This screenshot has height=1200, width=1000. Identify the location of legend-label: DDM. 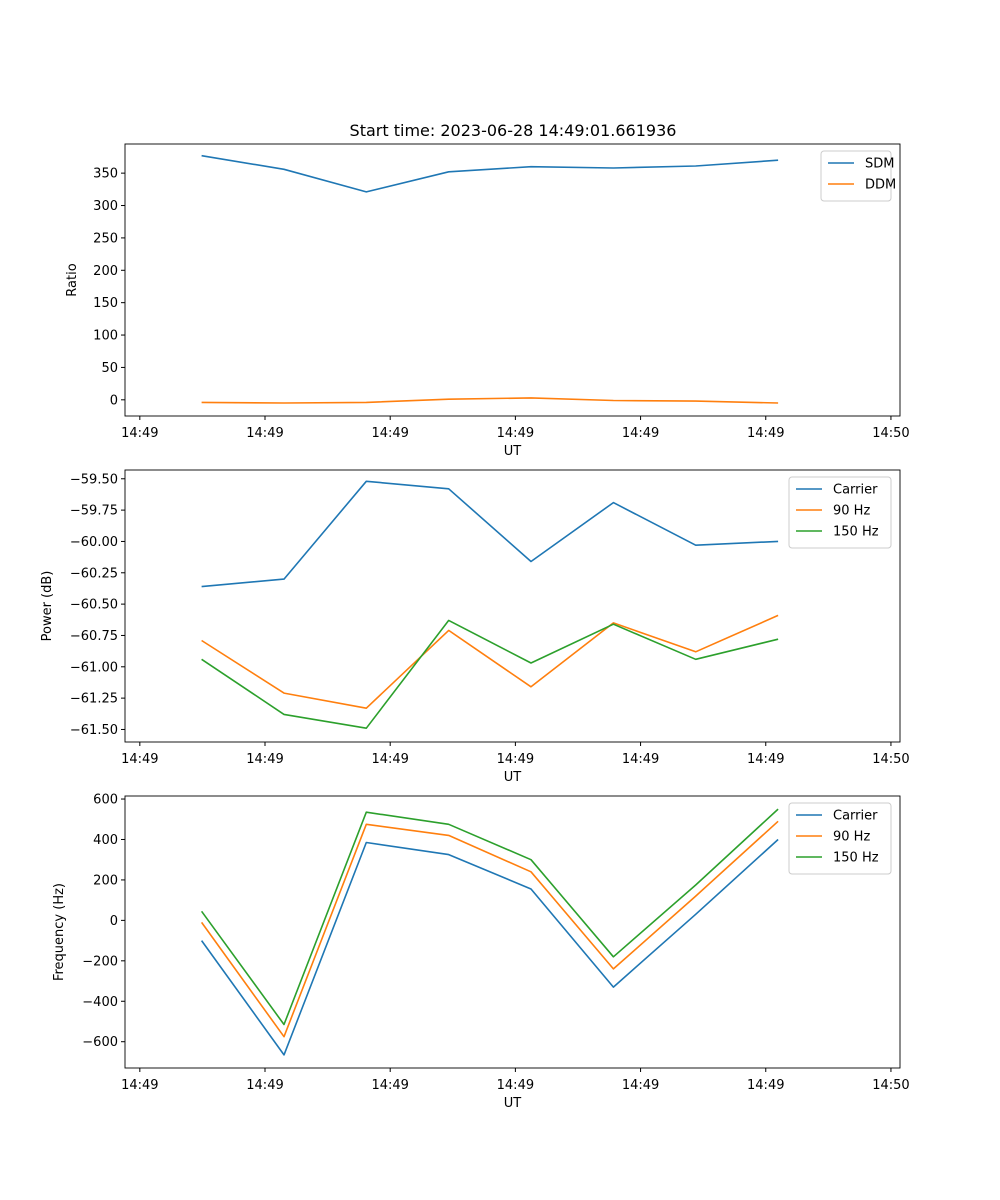
(880, 185).